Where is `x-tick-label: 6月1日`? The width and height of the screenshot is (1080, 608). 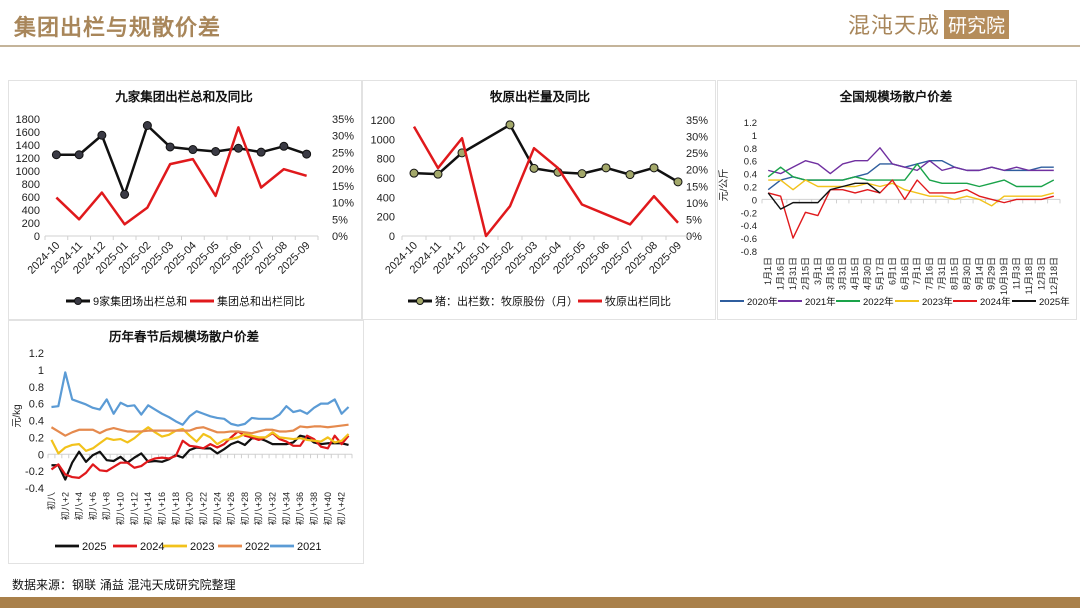
x-tick-label: 6月1日 is located at coordinates (892, 271).